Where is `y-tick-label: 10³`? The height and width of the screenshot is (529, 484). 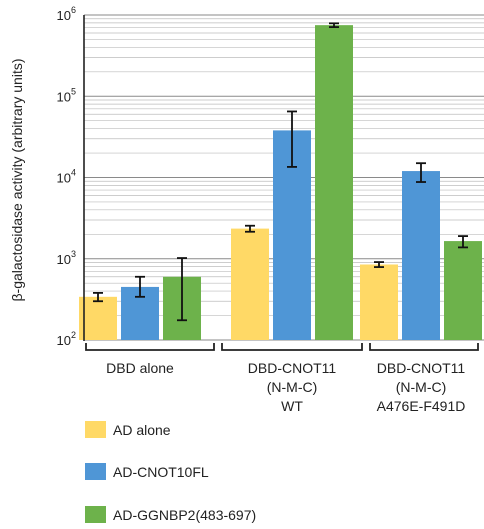
y-tick-label: 10³ is located at coordinates (66, 258).